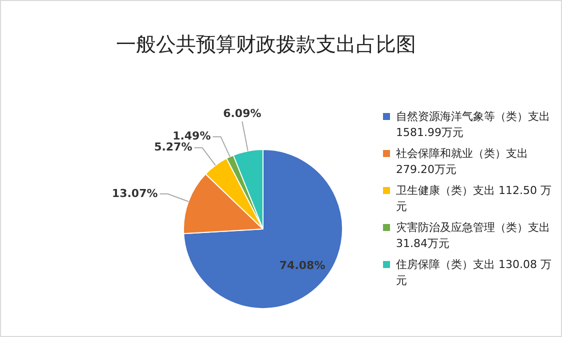  I want to click on legend-label: 灾害防治及应急管理（类）支出 31.84万元, so click(473, 236).